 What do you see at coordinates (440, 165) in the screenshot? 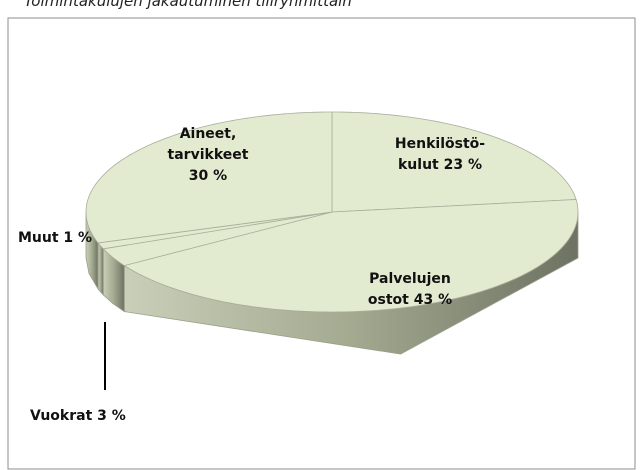
I see `data-label-line: kulut 23 %` at bounding box center [440, 165].